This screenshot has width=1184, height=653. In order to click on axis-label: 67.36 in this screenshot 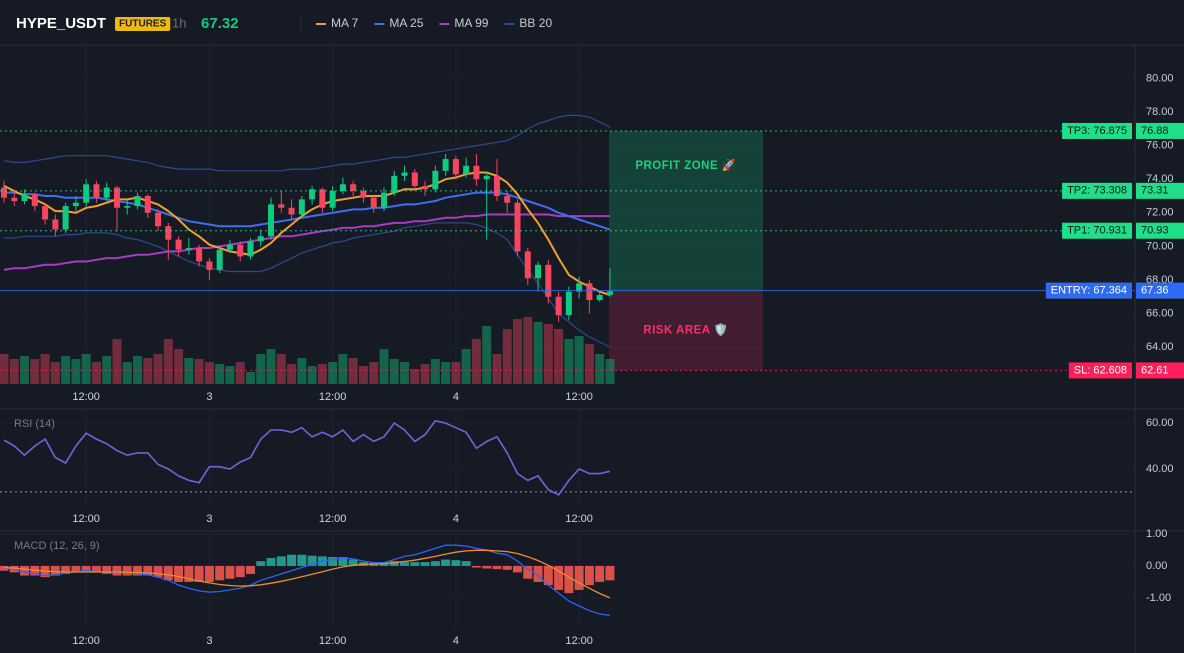, I will do `click(1155, 291)`.